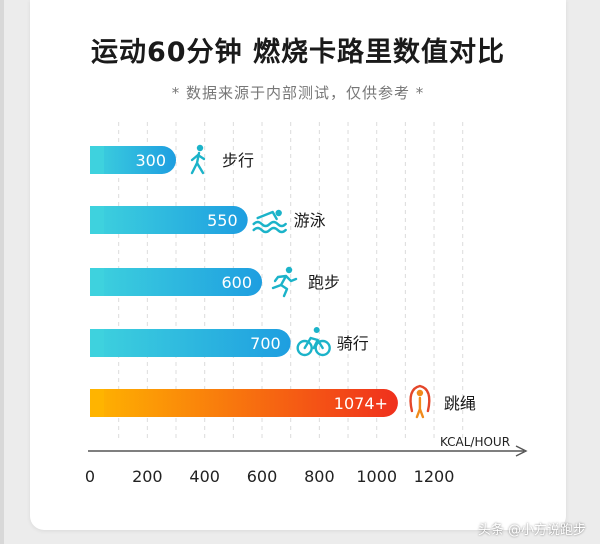 This screenshot has width=600, height=544. Describe the element at coordinates (531, 530) in the screenshot. I see `watermark: 头条 @小方说跑步` at that location.